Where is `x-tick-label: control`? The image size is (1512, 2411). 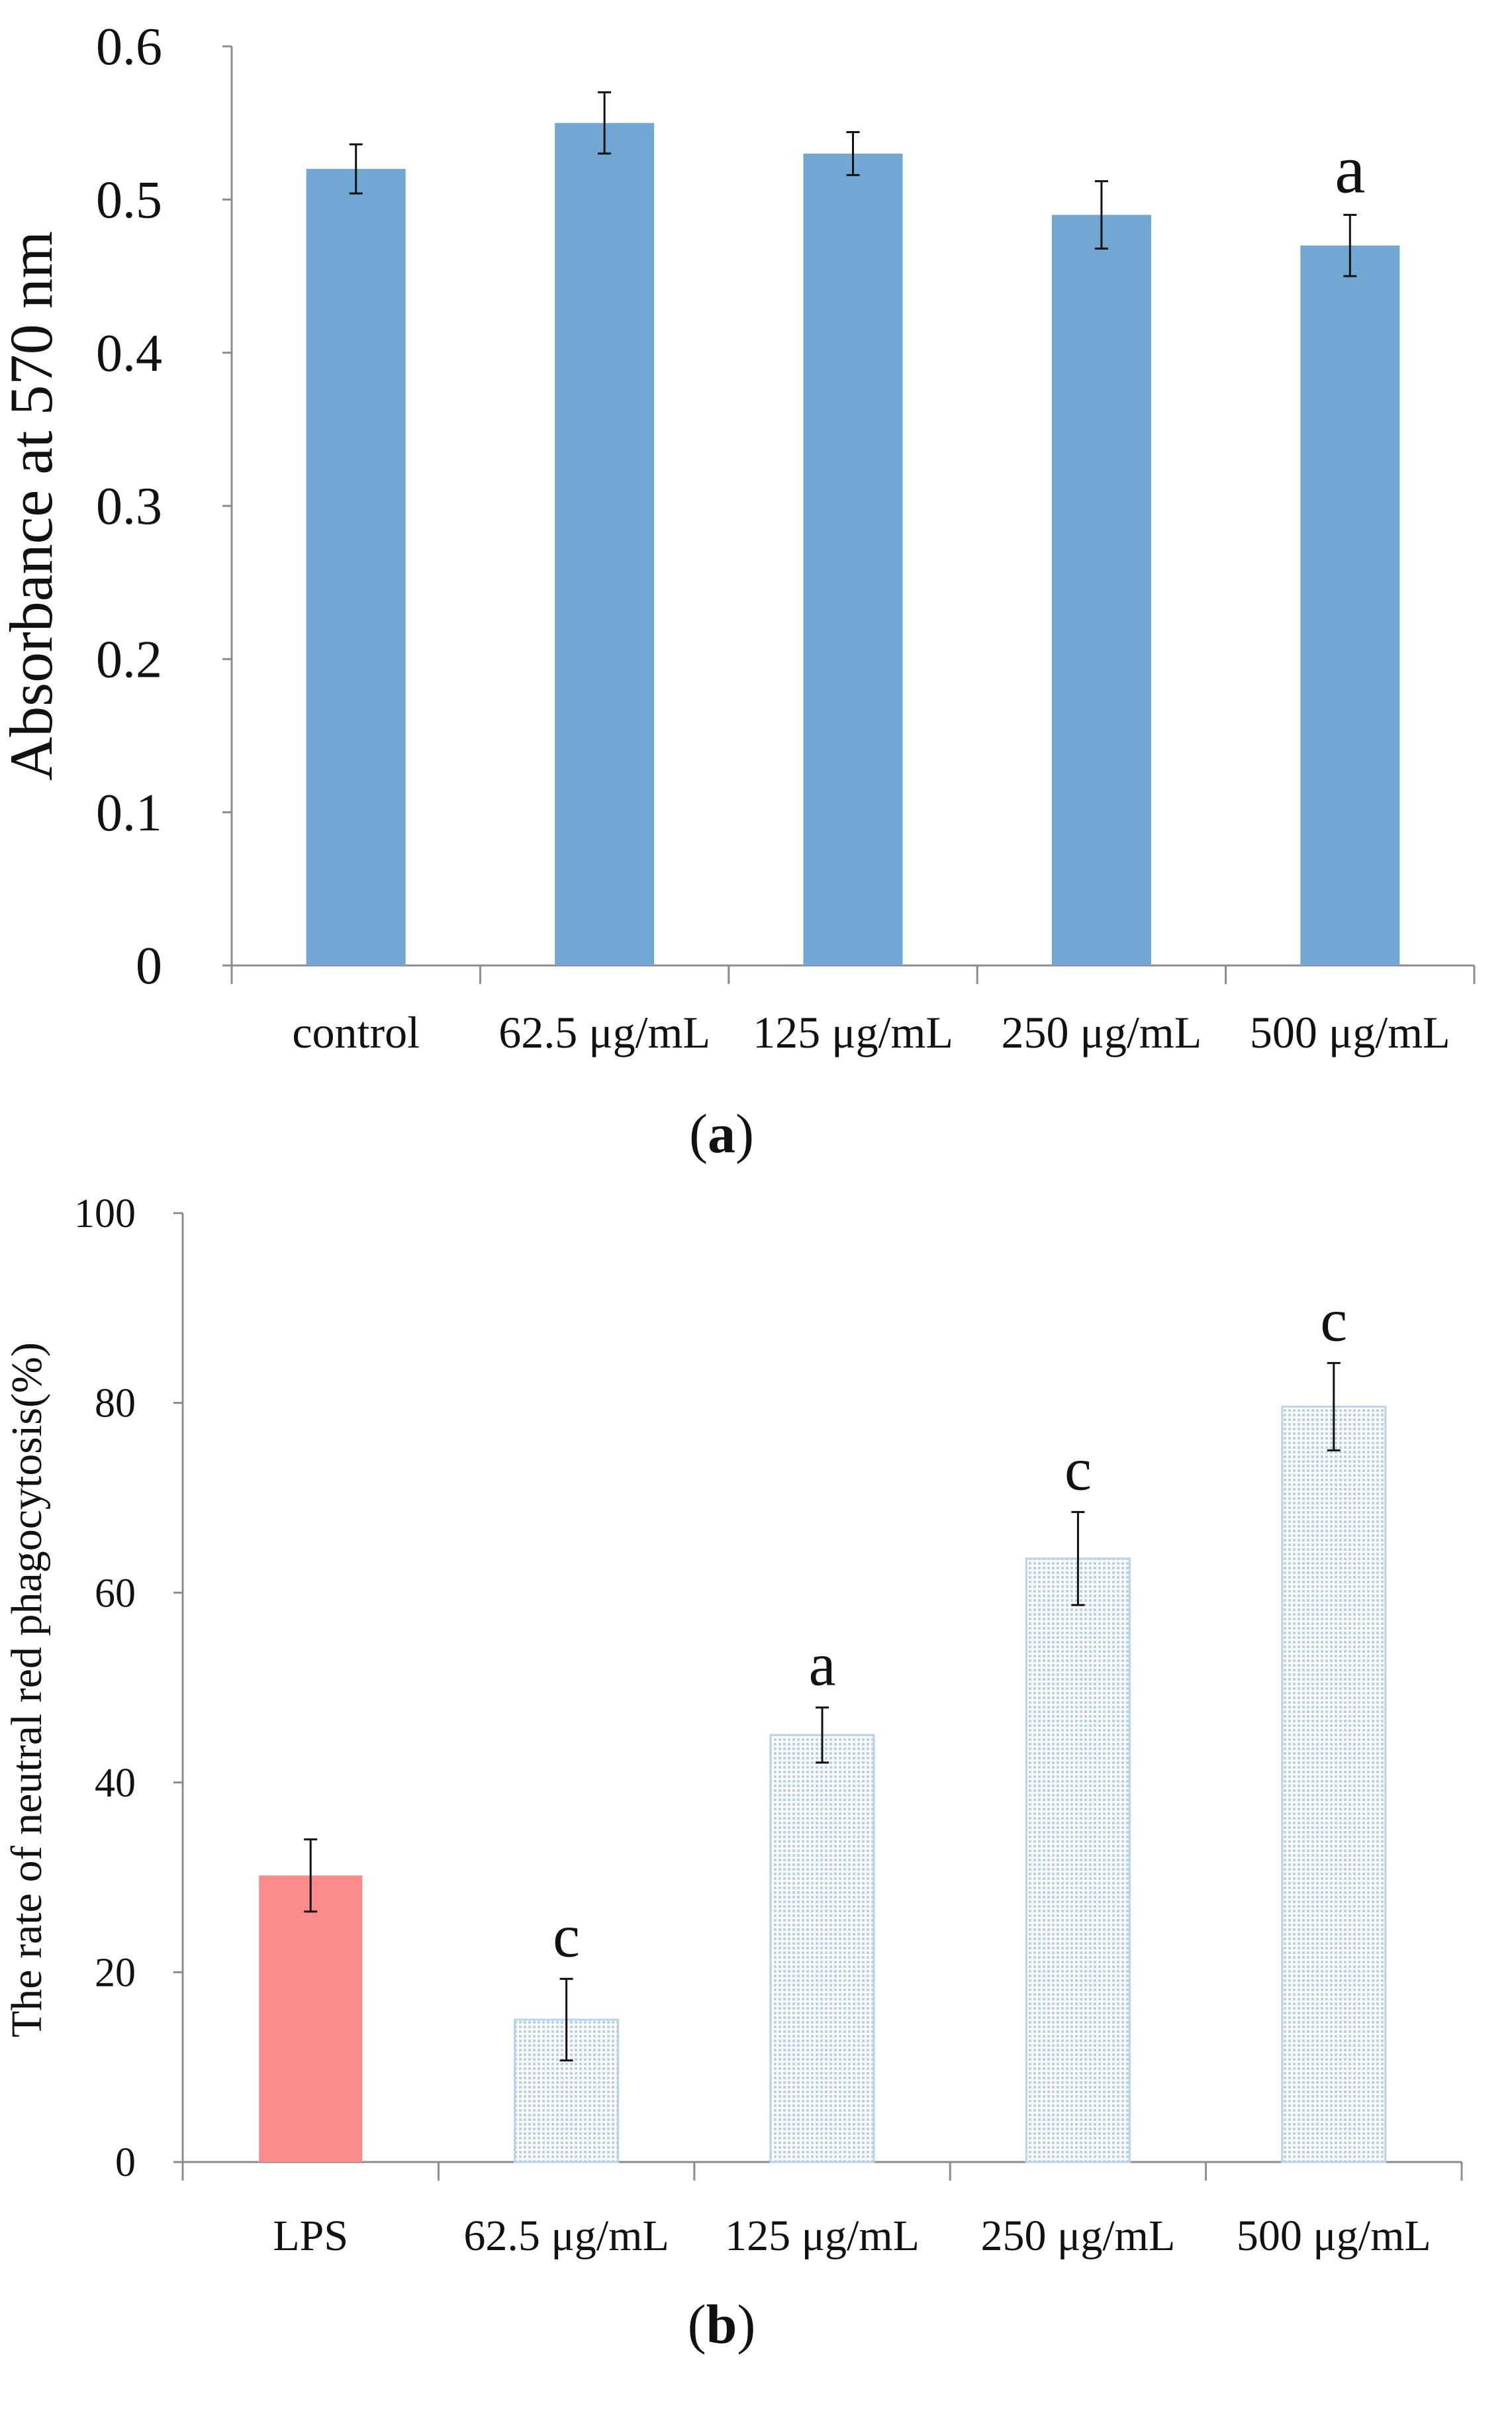
x-tick-label: control is located at coordinates (356, 1032).